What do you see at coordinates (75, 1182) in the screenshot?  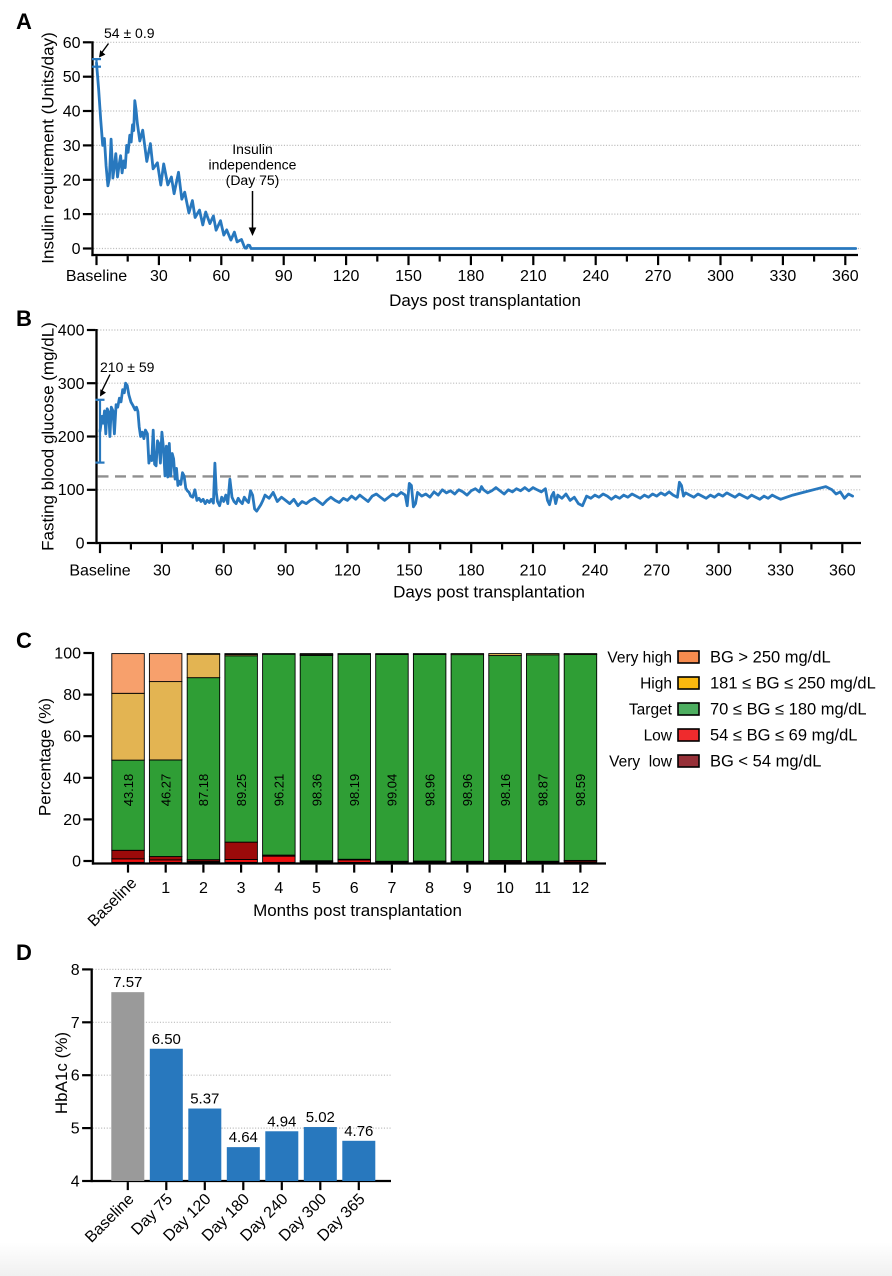 I see `svg-text: 4` at bounding box center [75, 1182].